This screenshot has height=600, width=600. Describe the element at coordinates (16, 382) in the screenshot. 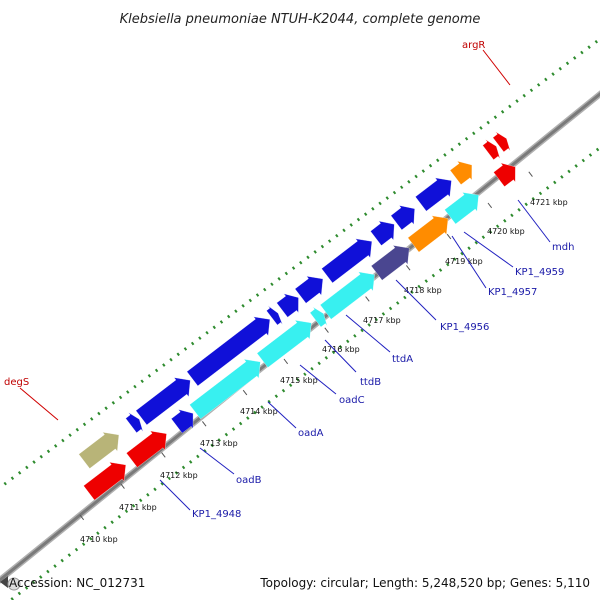

I see `gene-label-degs: degS` at that location.